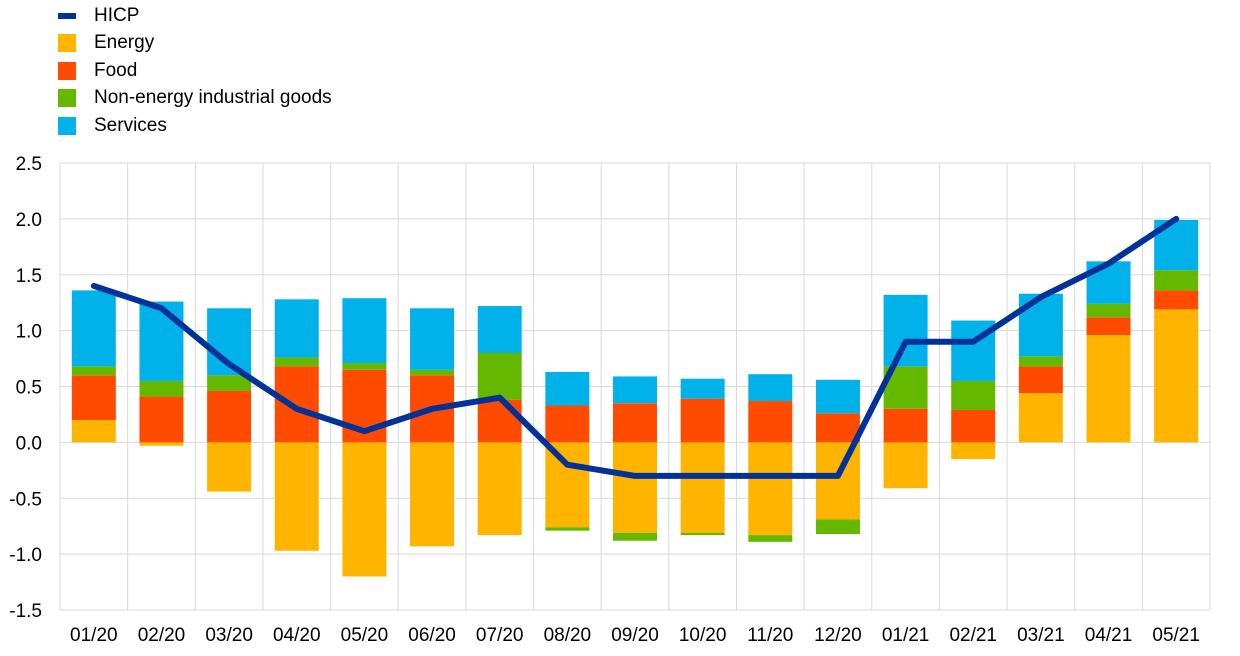 This screenshot has height=656, width=1240. What do you see at coordinates (130, 125) in the screenshot?
I see `legend-label-services: Services` at bounding box center [130, 125].